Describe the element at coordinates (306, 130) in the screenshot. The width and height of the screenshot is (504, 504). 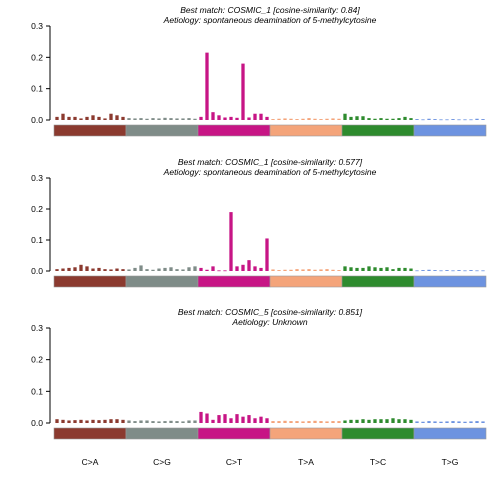
I see `category-strip-T>A` at that location.